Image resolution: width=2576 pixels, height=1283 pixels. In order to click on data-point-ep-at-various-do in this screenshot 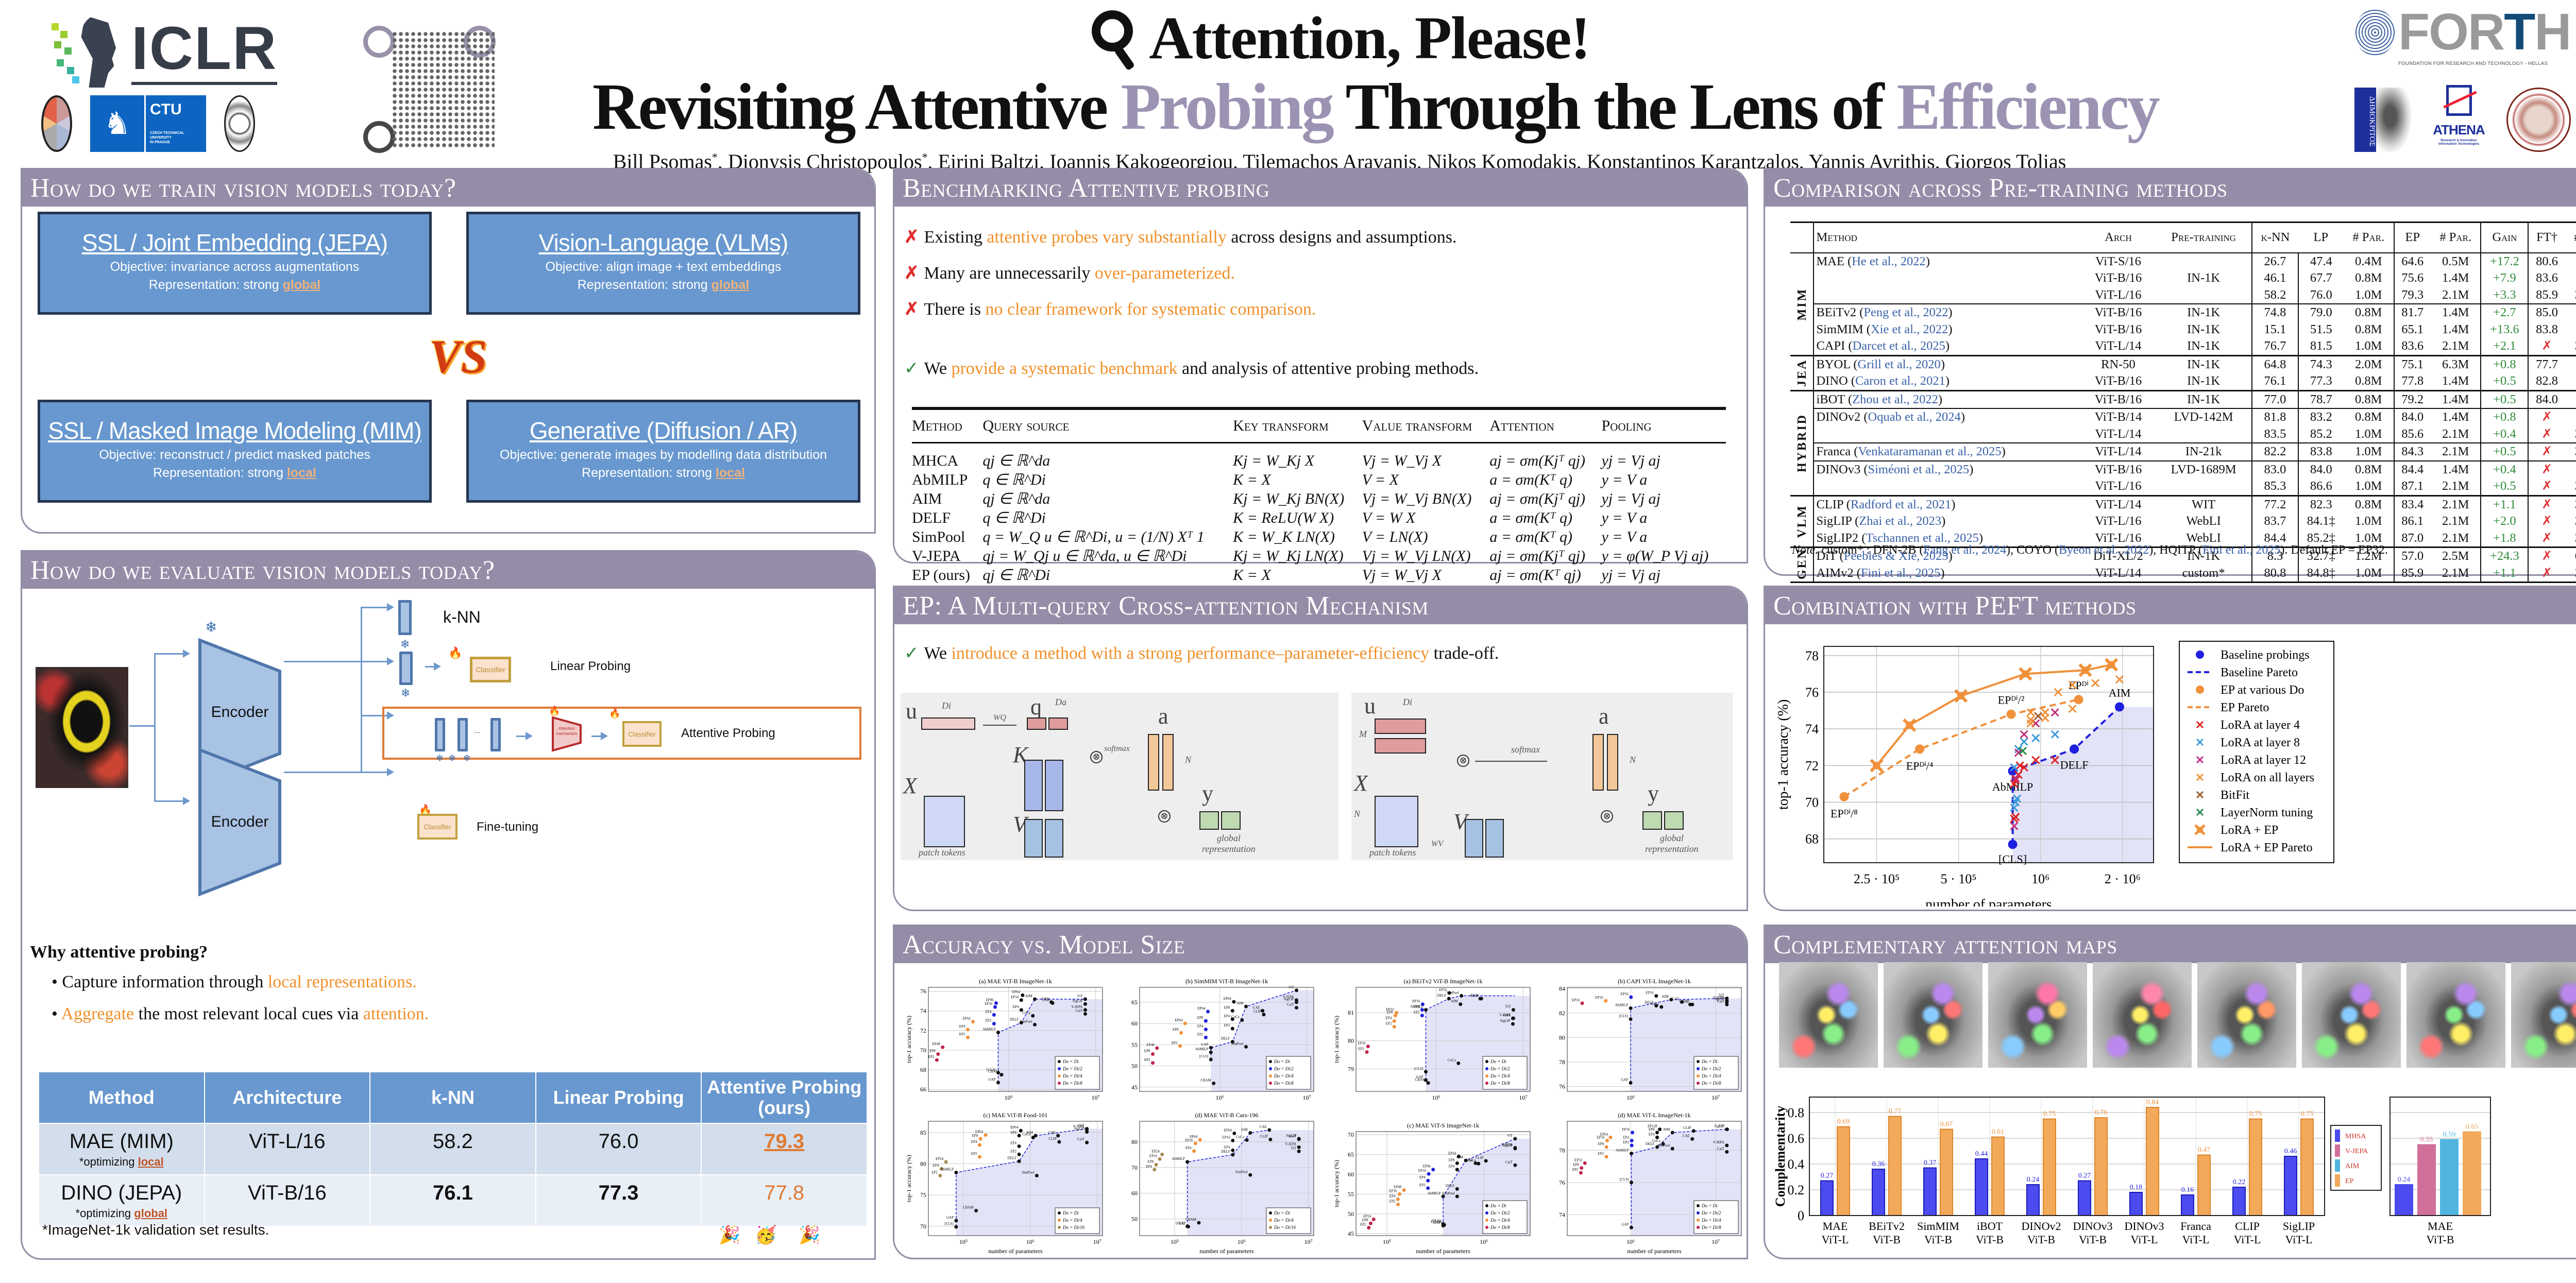, I will do `click(2078, 700)`.